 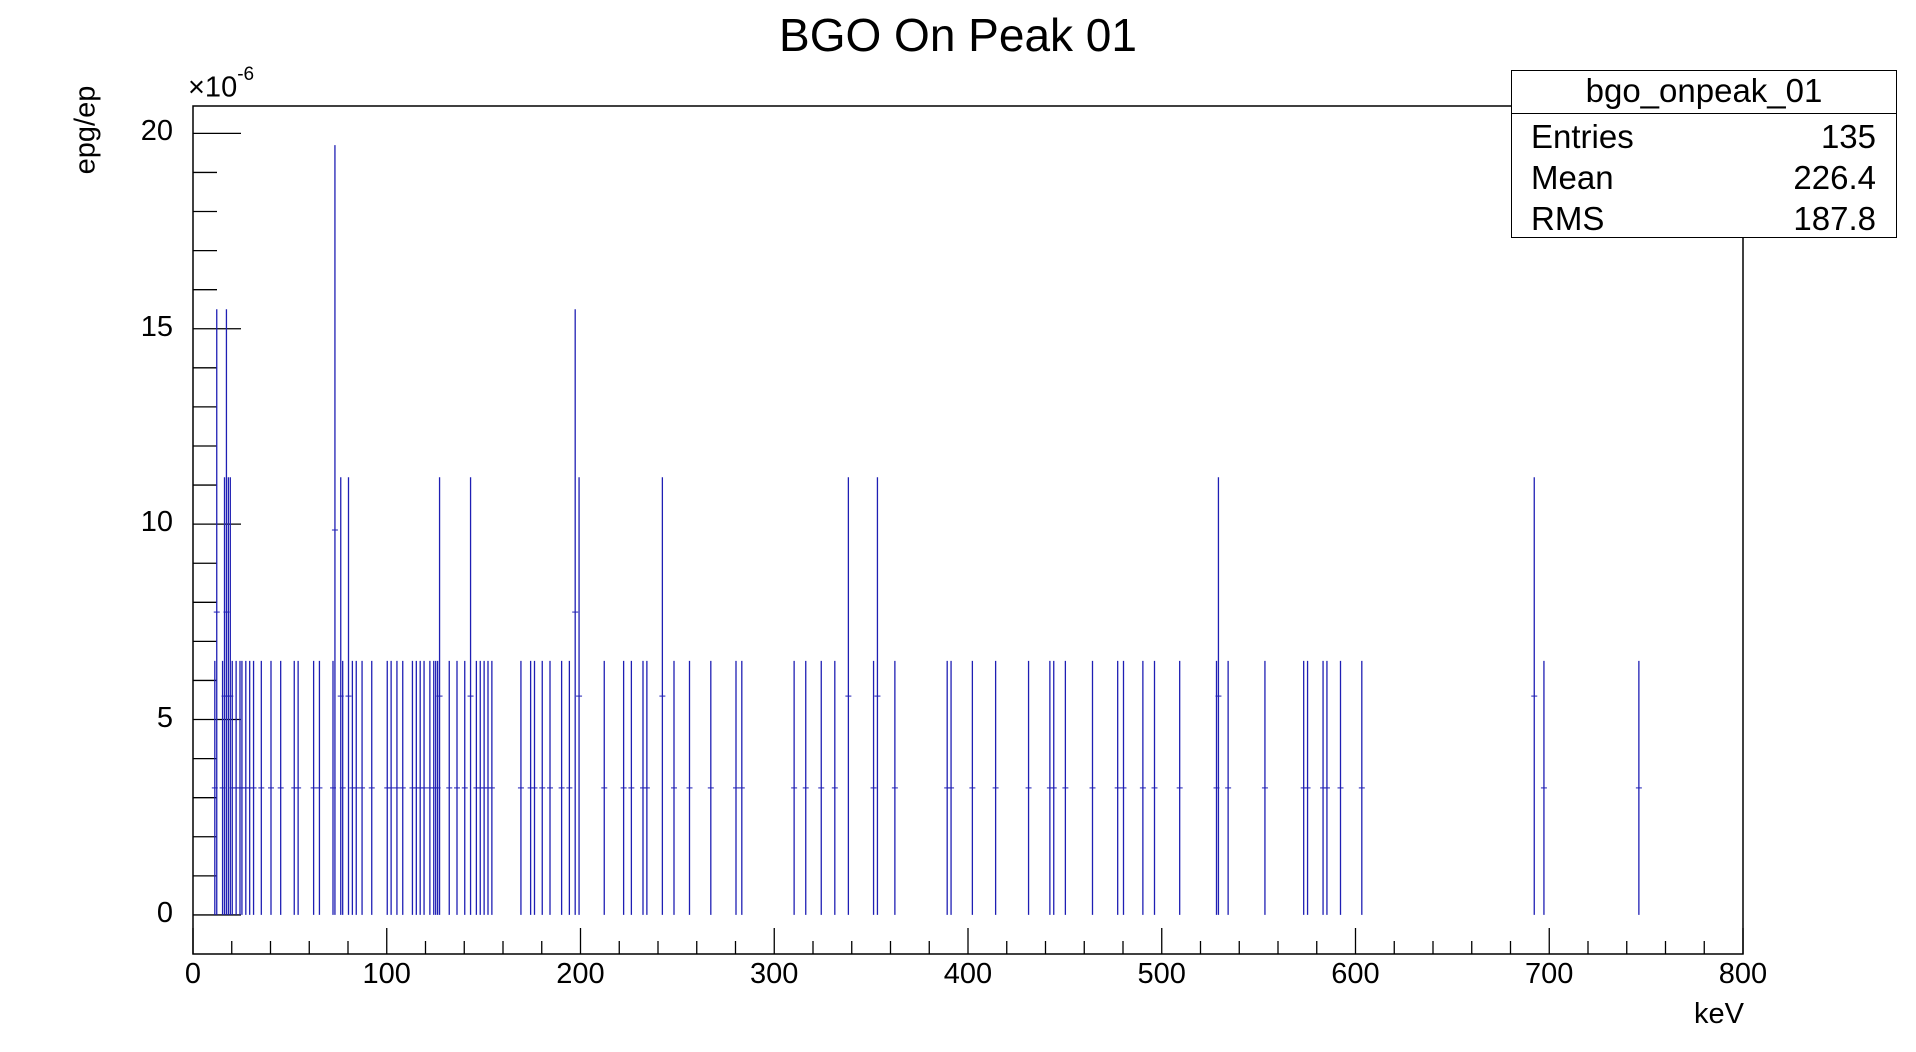 I want to click on stats-row-entries: Entries 135, so click(x=1704, y=134).